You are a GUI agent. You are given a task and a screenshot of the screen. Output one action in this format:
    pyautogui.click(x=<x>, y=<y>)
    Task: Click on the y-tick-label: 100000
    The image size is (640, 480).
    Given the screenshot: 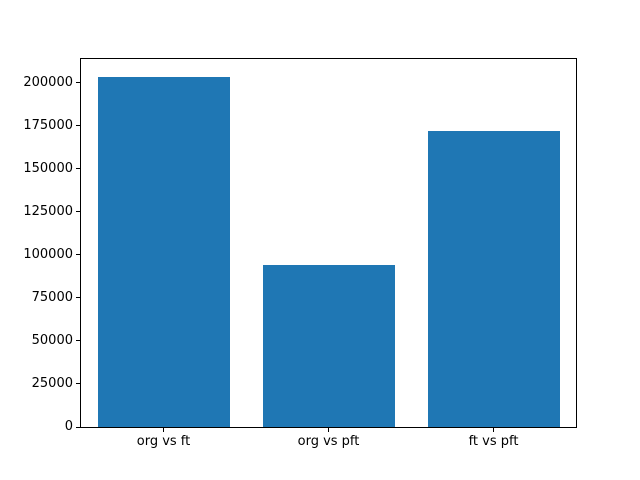 What is the action you would take?
    pyautogui.click(x=48, y=254)
    